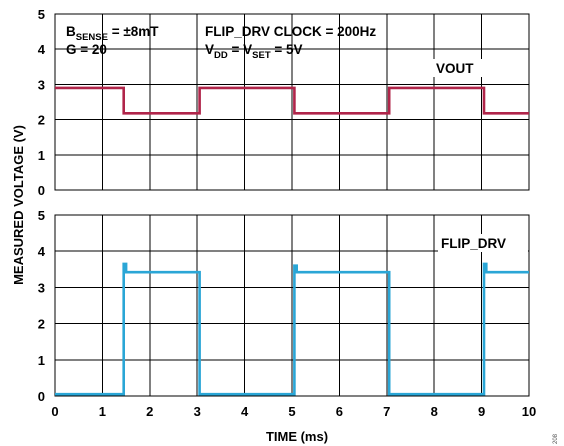 Image resolution: width=564 pixels, height=446 pixels. I want to click on vdd-annotation: VDD = VSET = 5V, so click(254, 51).